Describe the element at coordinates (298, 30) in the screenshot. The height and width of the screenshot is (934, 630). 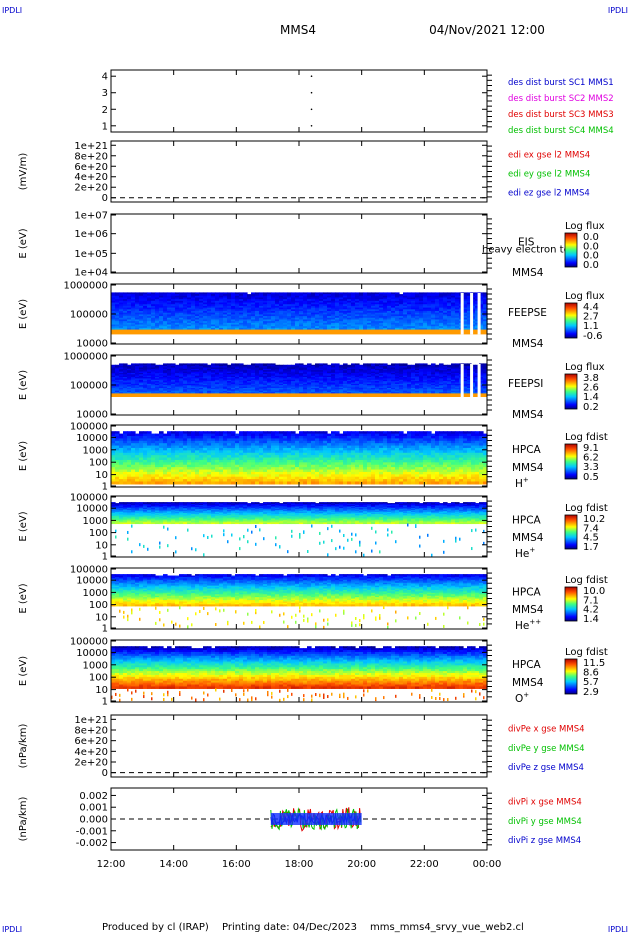
I see `header-spacecraft: MMS4` at that location.